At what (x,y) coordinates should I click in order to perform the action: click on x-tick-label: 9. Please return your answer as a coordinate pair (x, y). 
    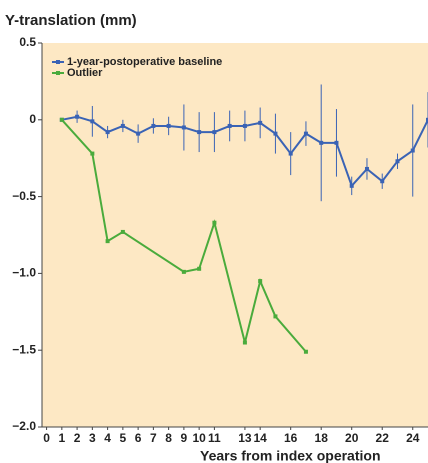
    Looking at the image, I should click on (184, 438).